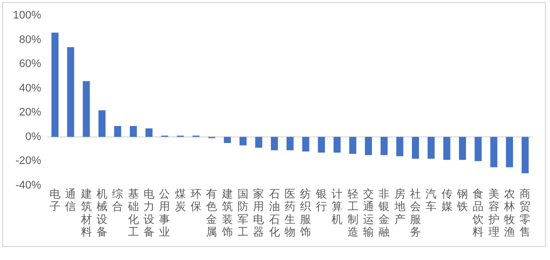 This screenshot has width=550, height=260. What do you see at coordinates (132, 213) in the screenshot?
I see `x-tick-label: 基础化工` at bounding box center [132, 213].